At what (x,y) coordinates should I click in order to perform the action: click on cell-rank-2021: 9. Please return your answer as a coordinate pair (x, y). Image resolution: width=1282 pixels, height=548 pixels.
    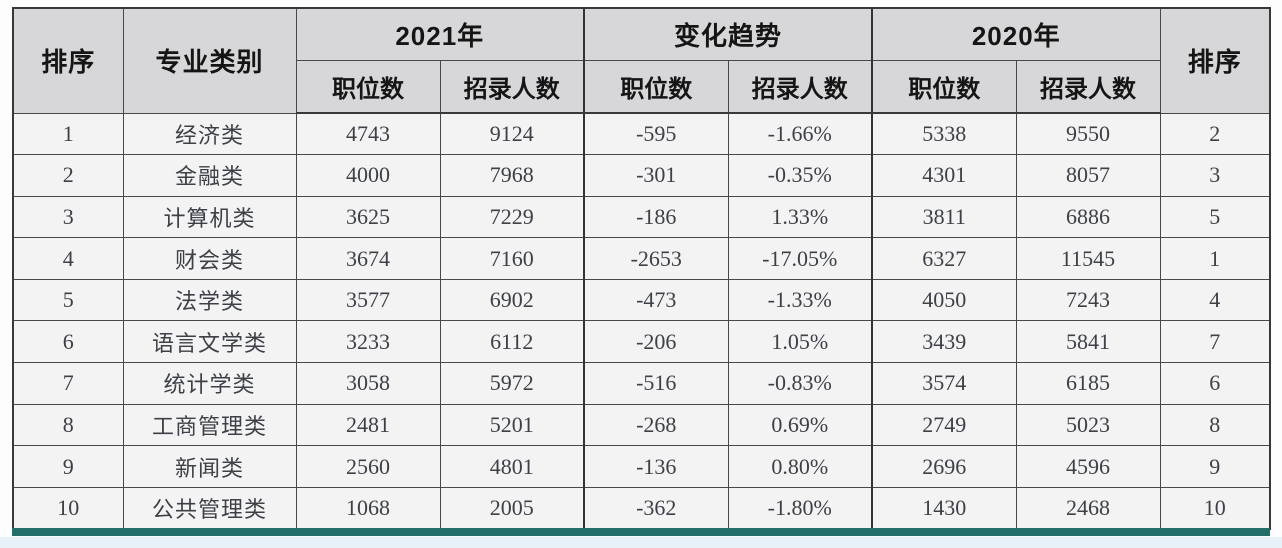
    Looking at the image, I should click on (68, 466).